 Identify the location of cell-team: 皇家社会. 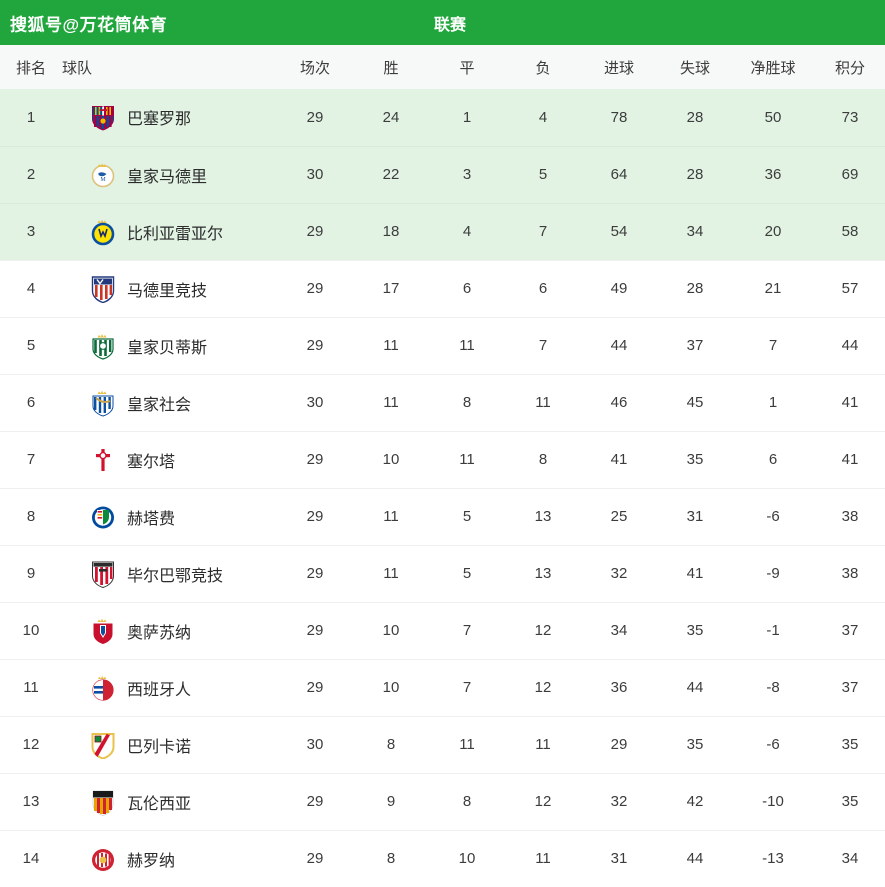
(169, 402).